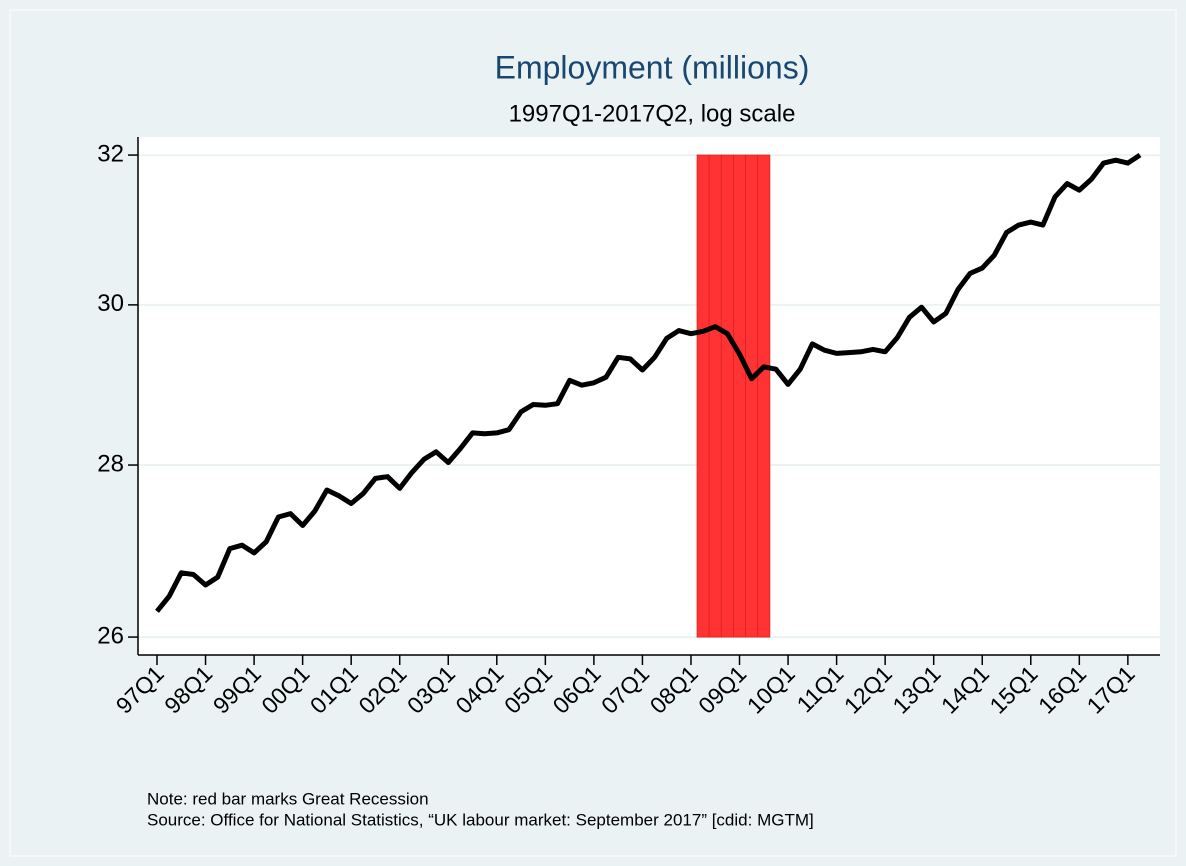 This screenshot has height=866, width=1186. Describe the element at coordinates (110, 303) in the screenshot. I see `y-tick-label: 30` at that location.